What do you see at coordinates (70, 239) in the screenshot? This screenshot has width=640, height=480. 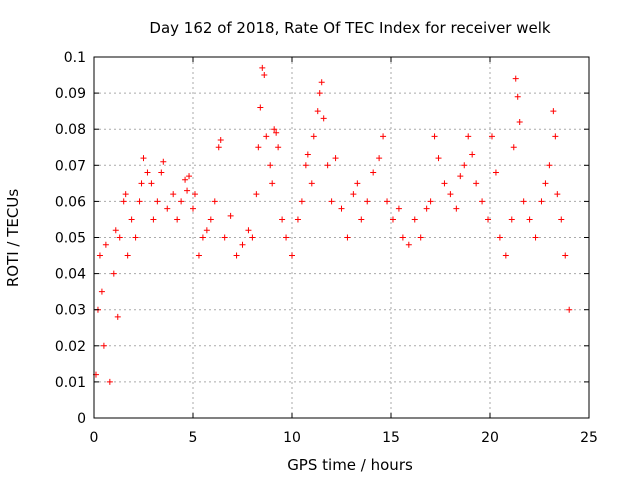 I see `y-tick-label: 0.05` at bounding box center [70, 239].